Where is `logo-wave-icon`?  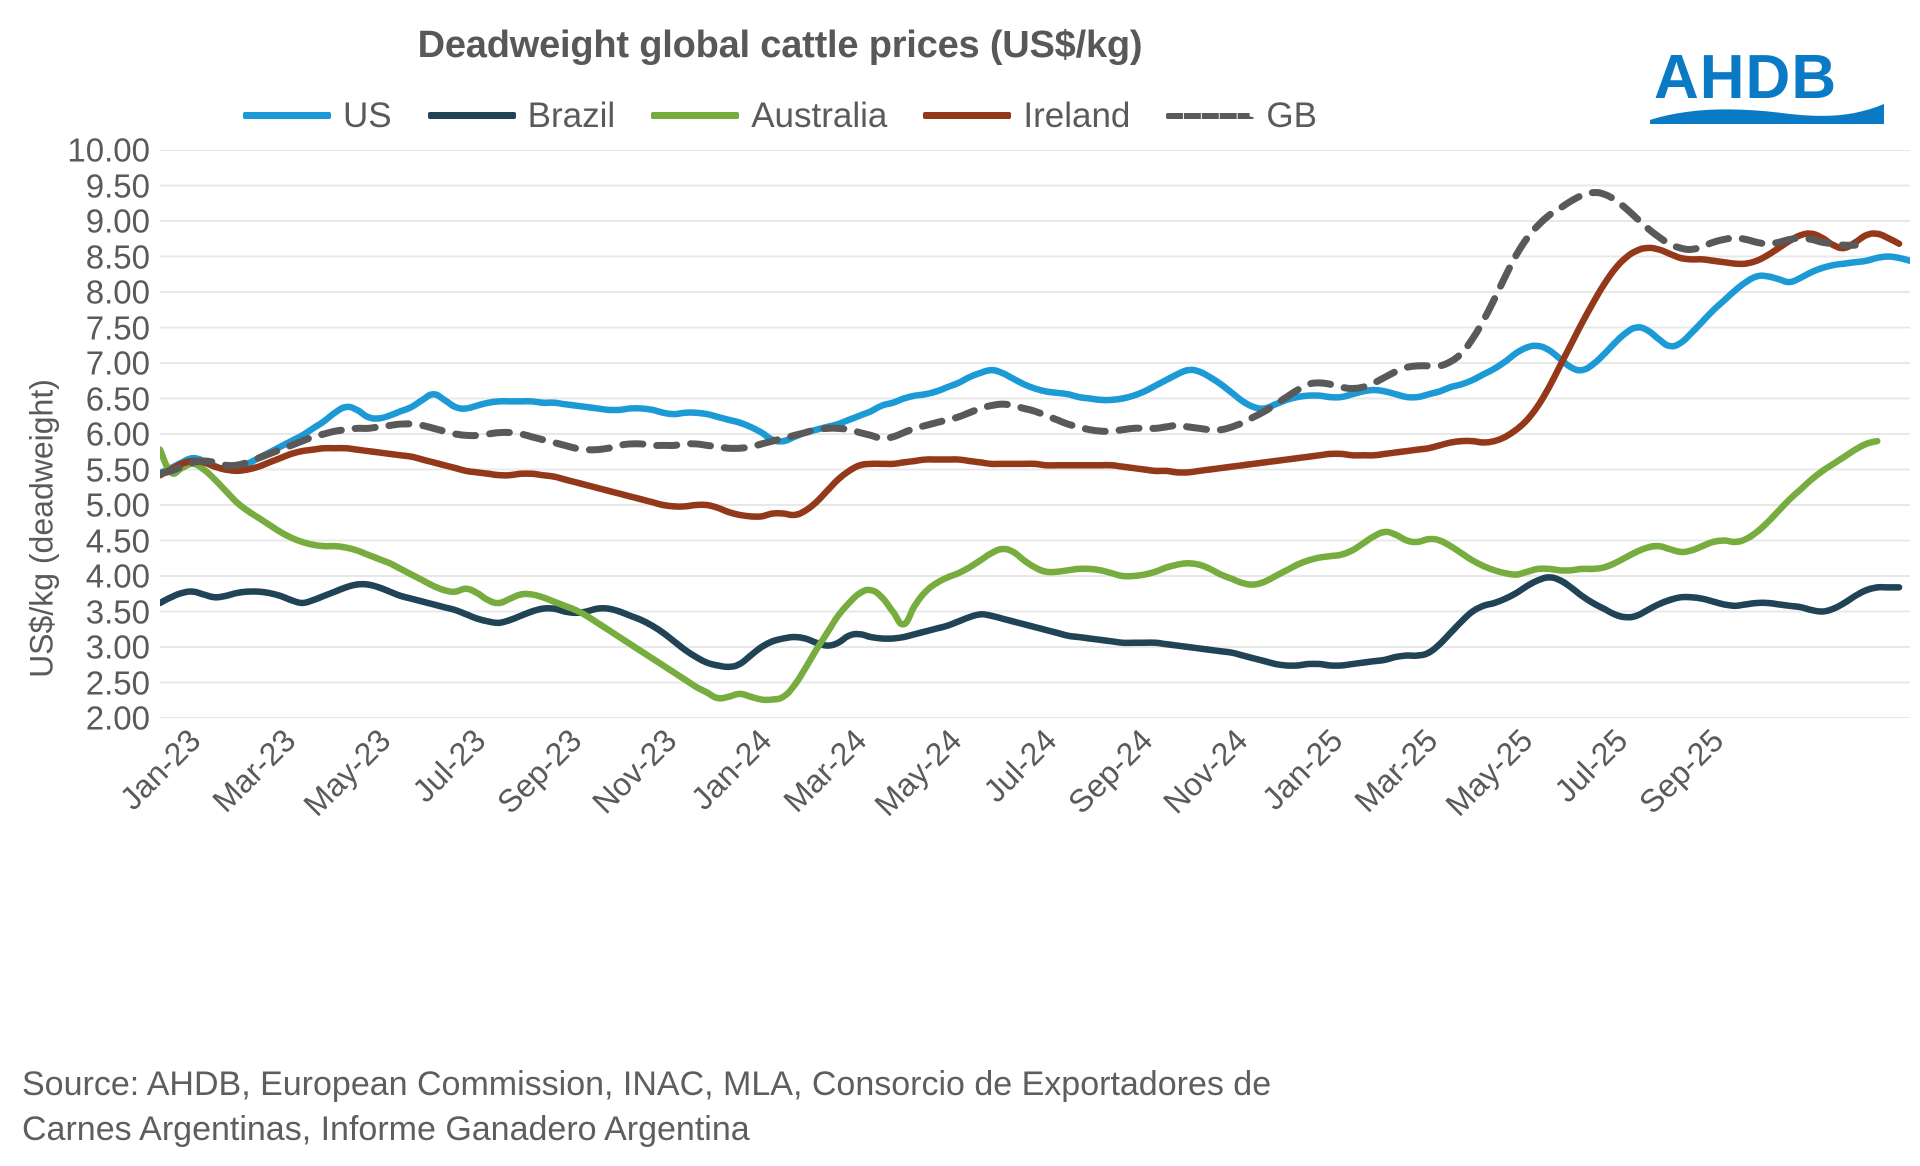 logo-wave-icon is located at coordinates (1767, 114).